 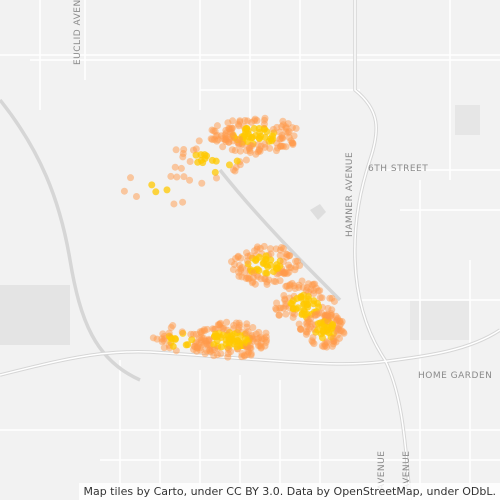 What do you see at coordinates (407, 470) in the screenshot?
I see `street-label: AVENUE` at bounding box center [407, 470].